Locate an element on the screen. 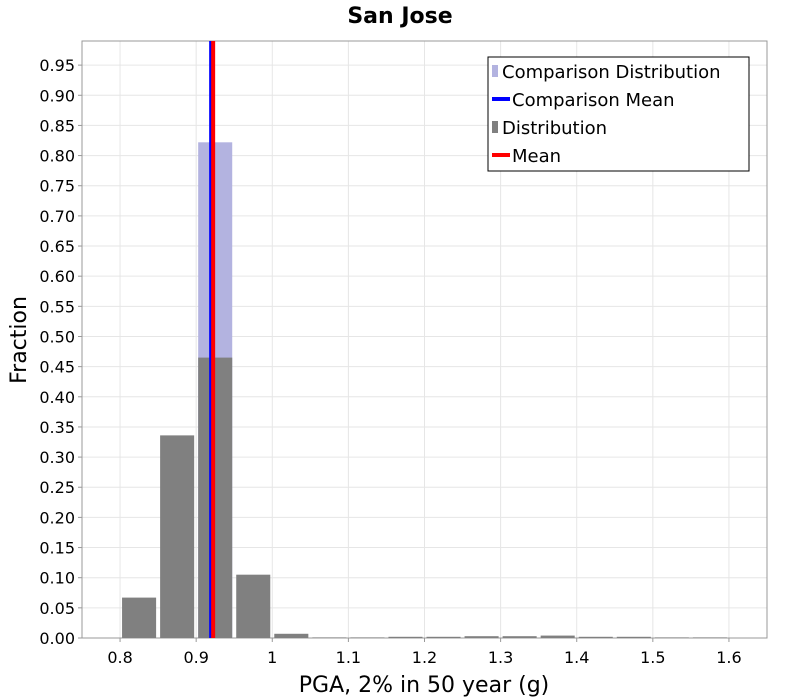 The image size is (800, 700). x-axis-label: PGA, 2% in 50 year (g) is located at coordinates (424, 685).